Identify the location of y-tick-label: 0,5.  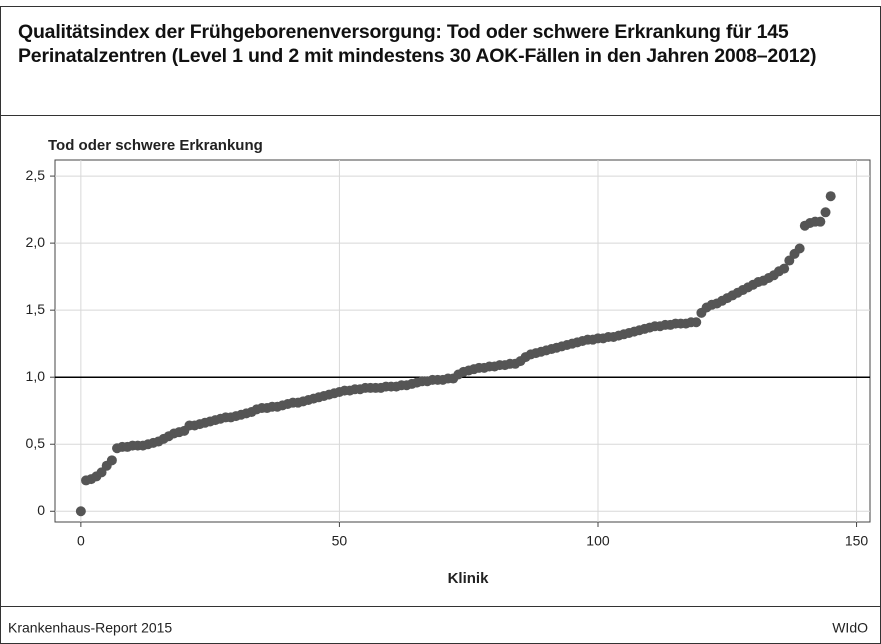
(36, 443).